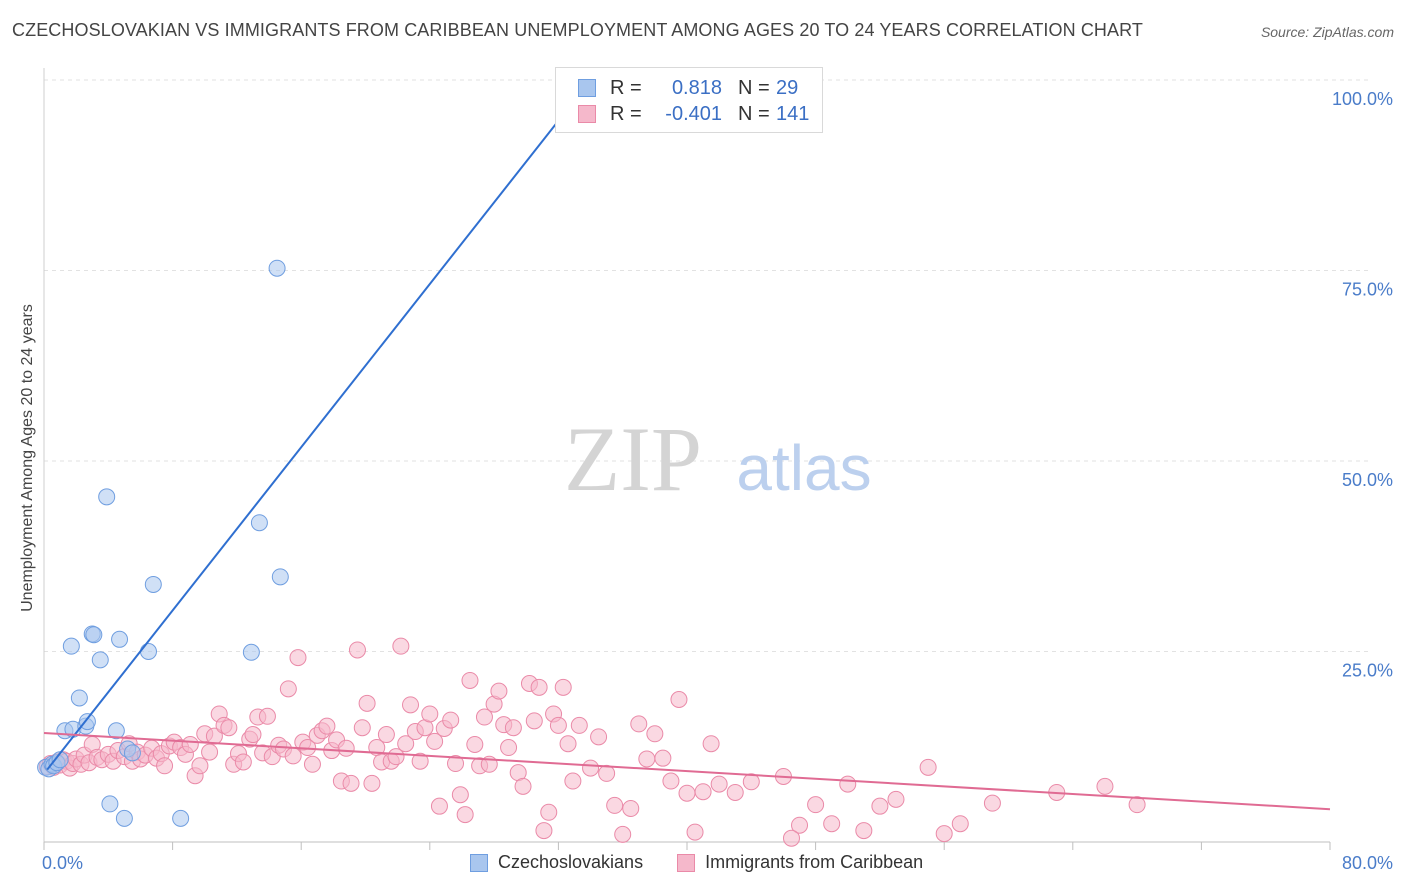  I want to click on legend-row-caribbean: R = -0.401 N = 141, so click(693, 114).